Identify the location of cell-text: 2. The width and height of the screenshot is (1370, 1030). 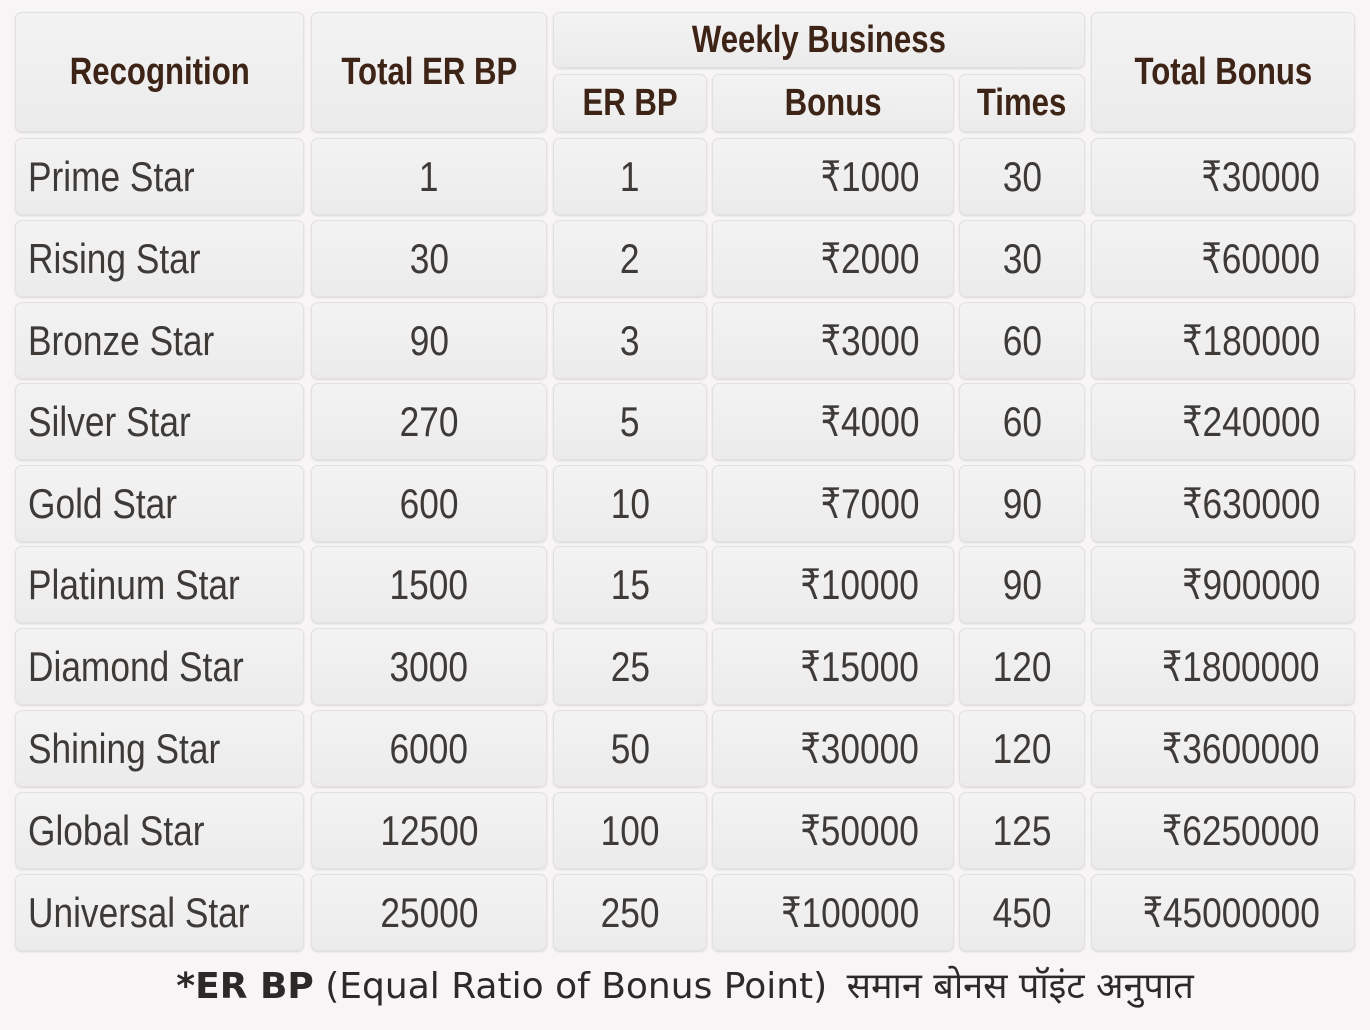
(630, 258).